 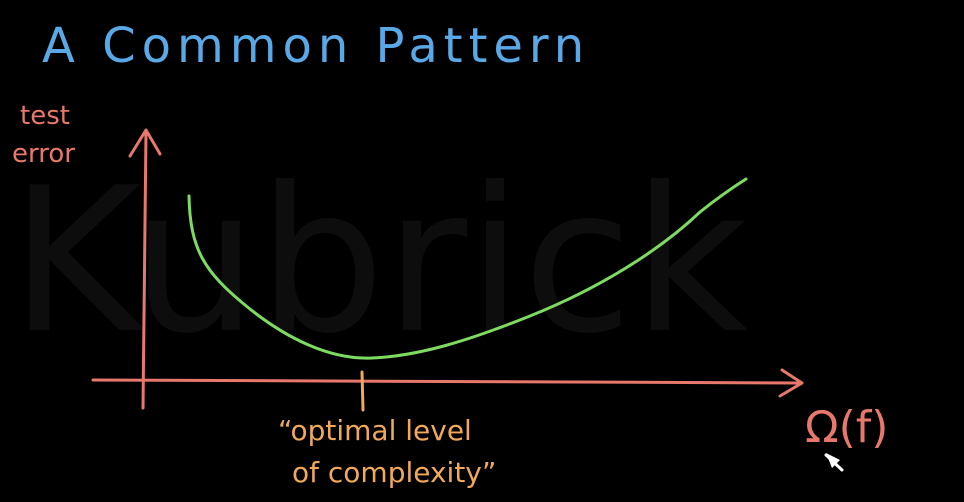 I want to click on x-axis-label: Ω(f), so click(x=846, y=427).